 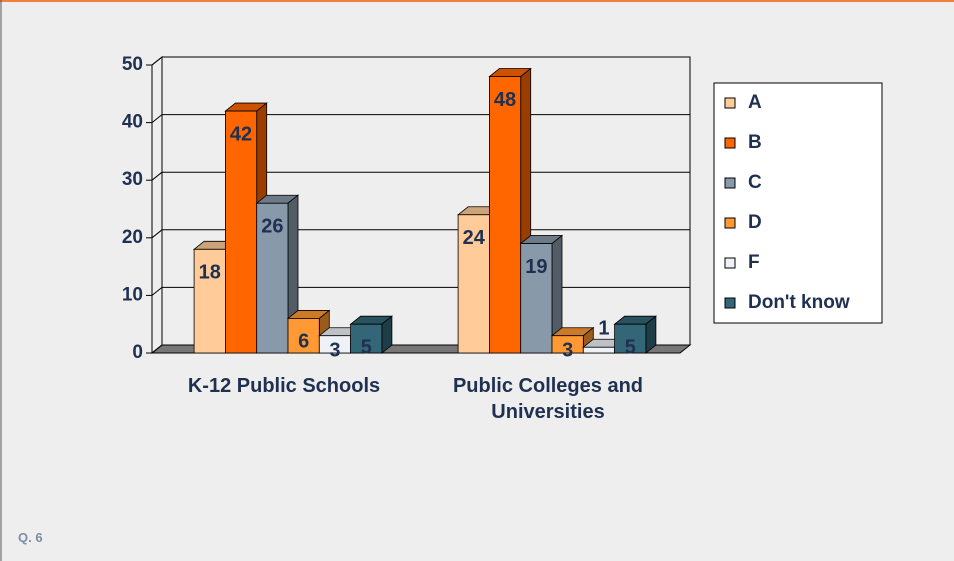 I want to click on legend-label: A, so click(x=755, y=102).